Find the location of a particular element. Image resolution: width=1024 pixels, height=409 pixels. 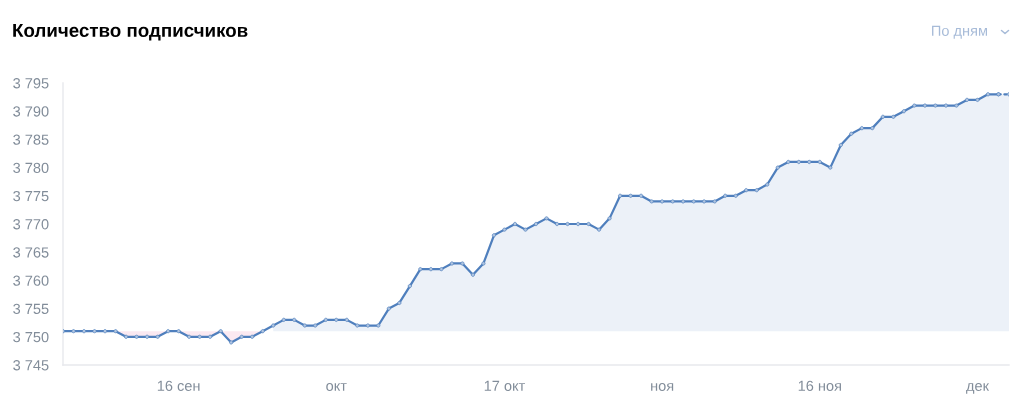

y-tick-label: 3 785 is located at coordinates (31, 139).